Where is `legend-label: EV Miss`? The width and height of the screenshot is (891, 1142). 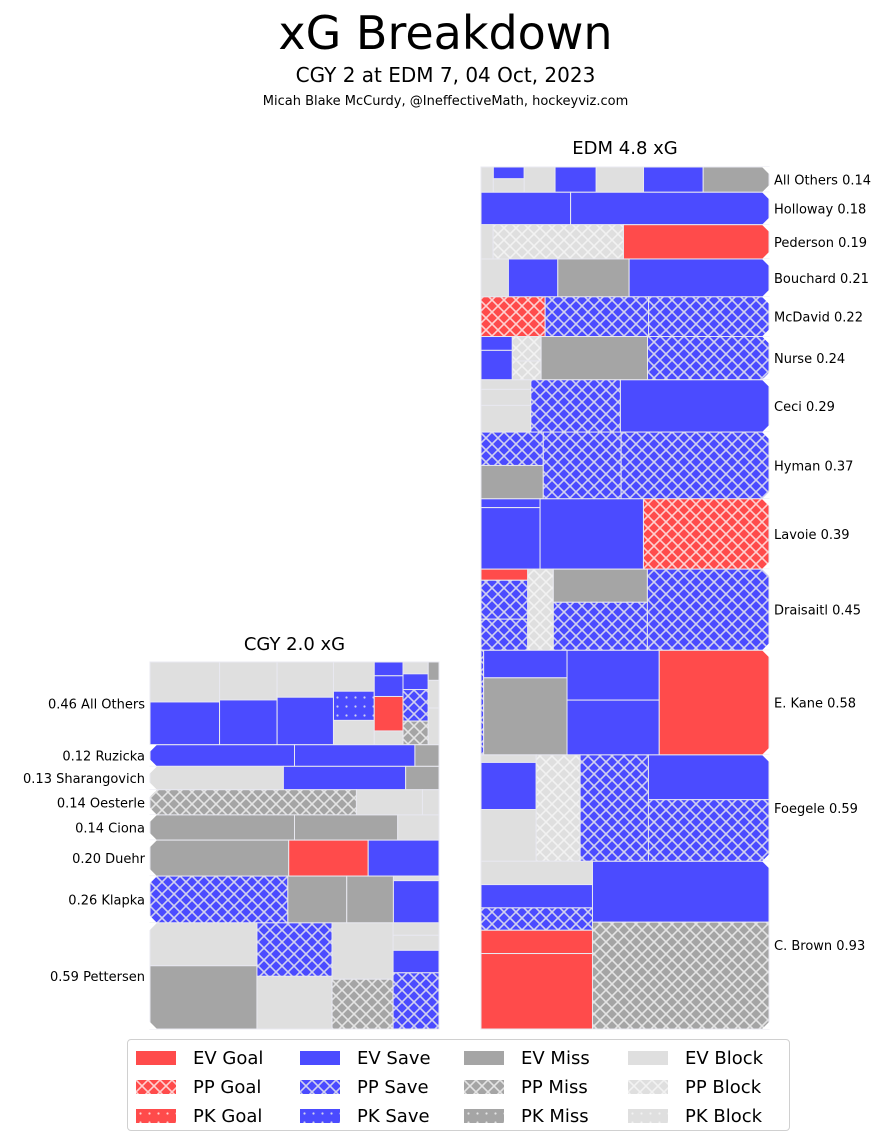
legend-label: EV Miss is located at coordinates (555, 1058).